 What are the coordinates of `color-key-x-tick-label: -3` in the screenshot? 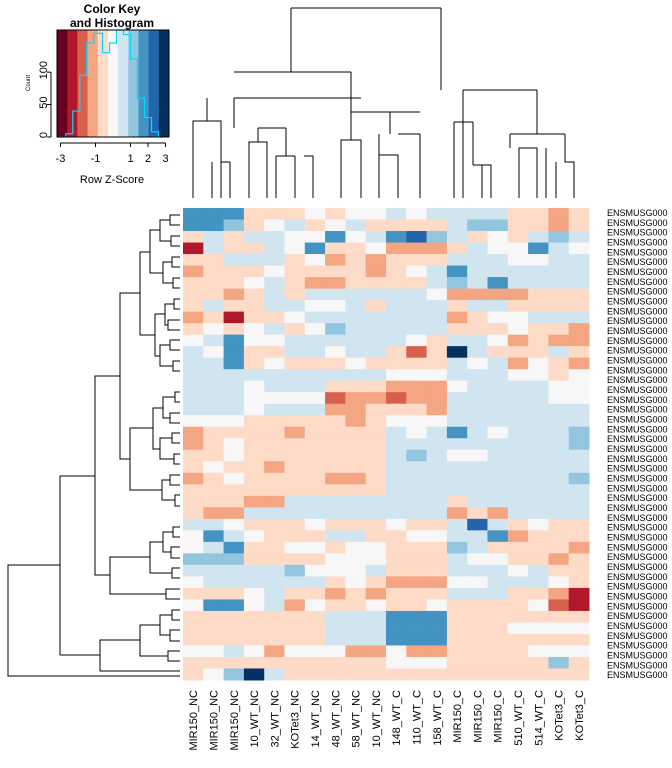 It's located at (61, 159).